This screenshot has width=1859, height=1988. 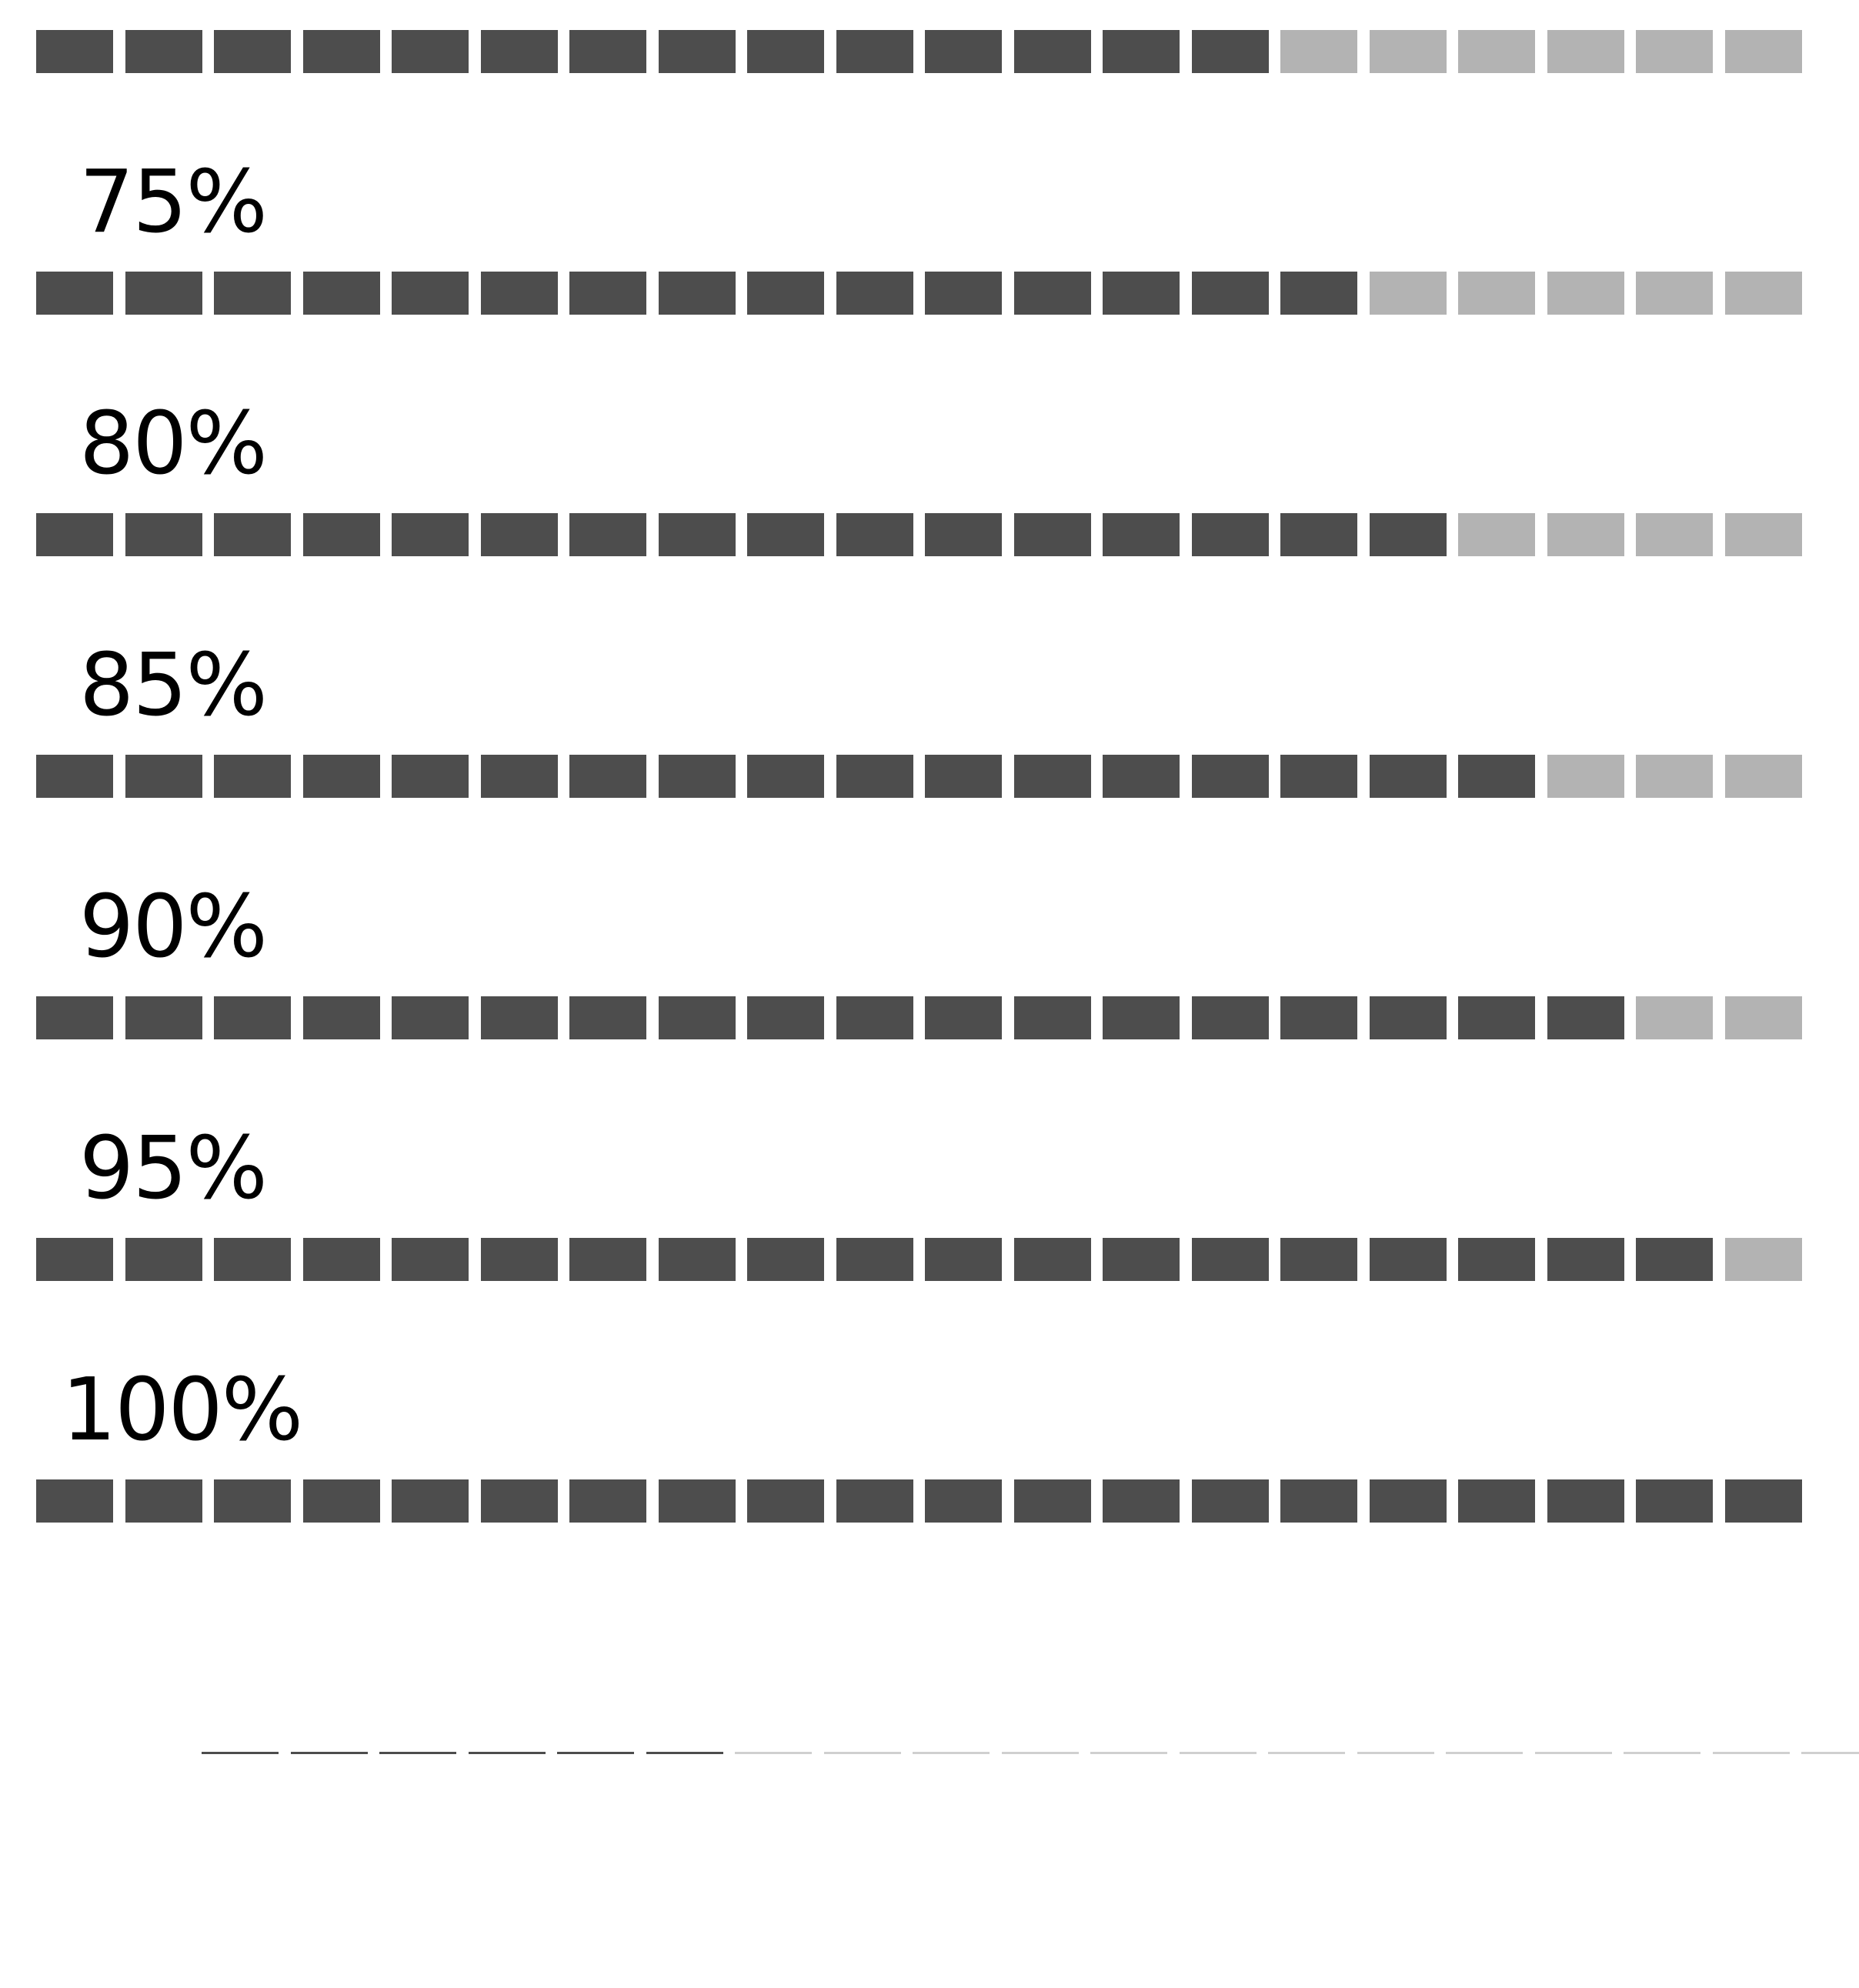 I want to click on meter-percent-label: 85%, so click(x=174, y=685).